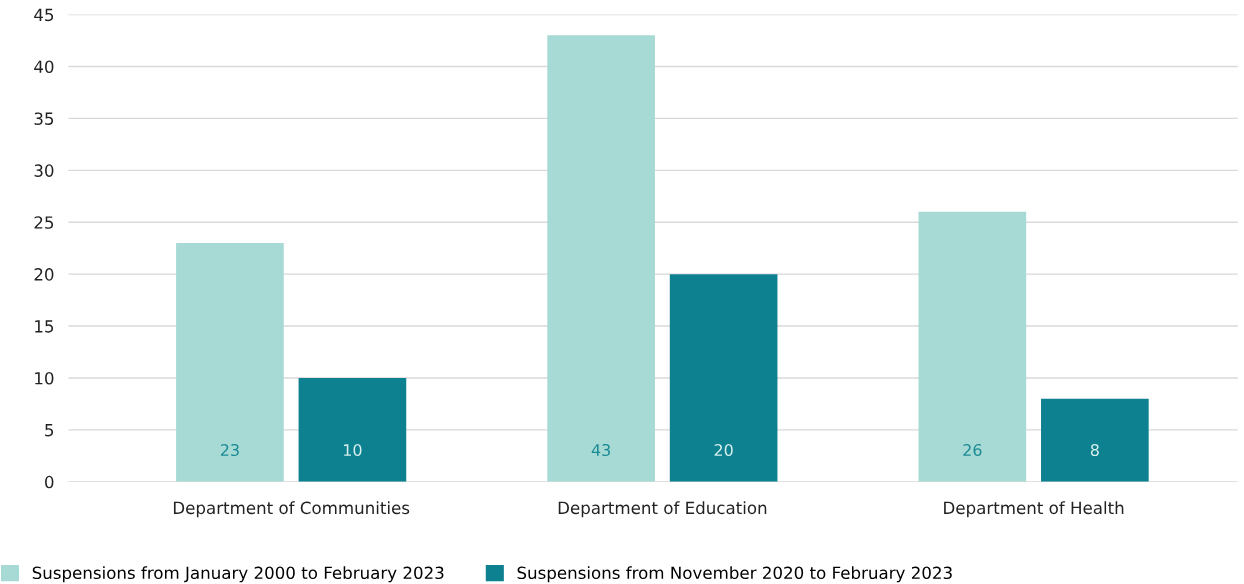  I want to click on x-tick-label: Department of Education, so click(662, 509).